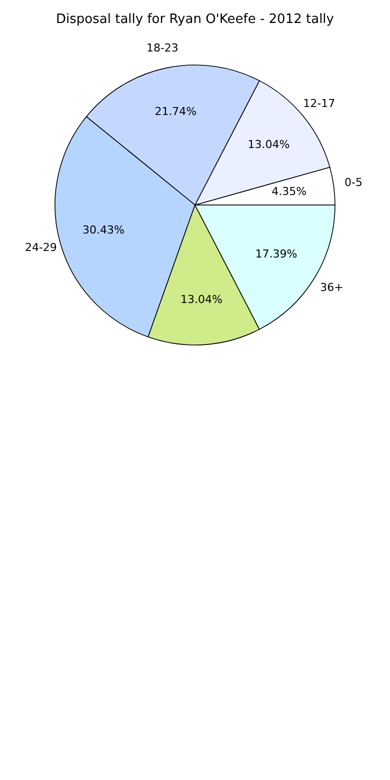 The width and height of the screenshot is (390, 780). Describe the element at coordinates (195, 19) in the screenshot. I see `chart-title: Disposal tally for Ryan O'Keefe - 2012 tally` at that location.